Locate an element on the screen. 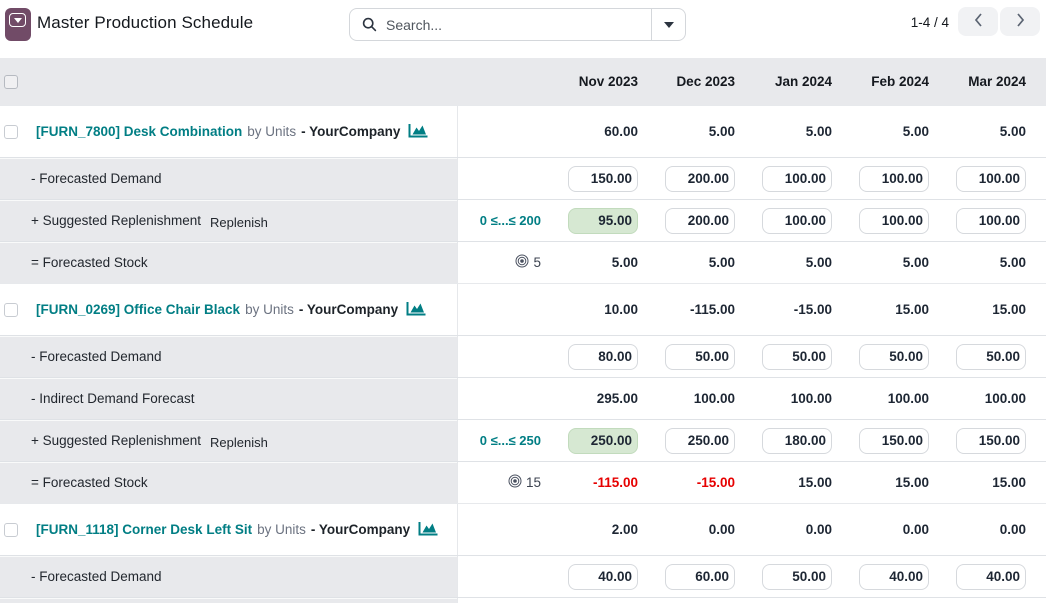 This screenshot has height=603, width=1046. stock-target: 15 is located at coordinates (524, 482).